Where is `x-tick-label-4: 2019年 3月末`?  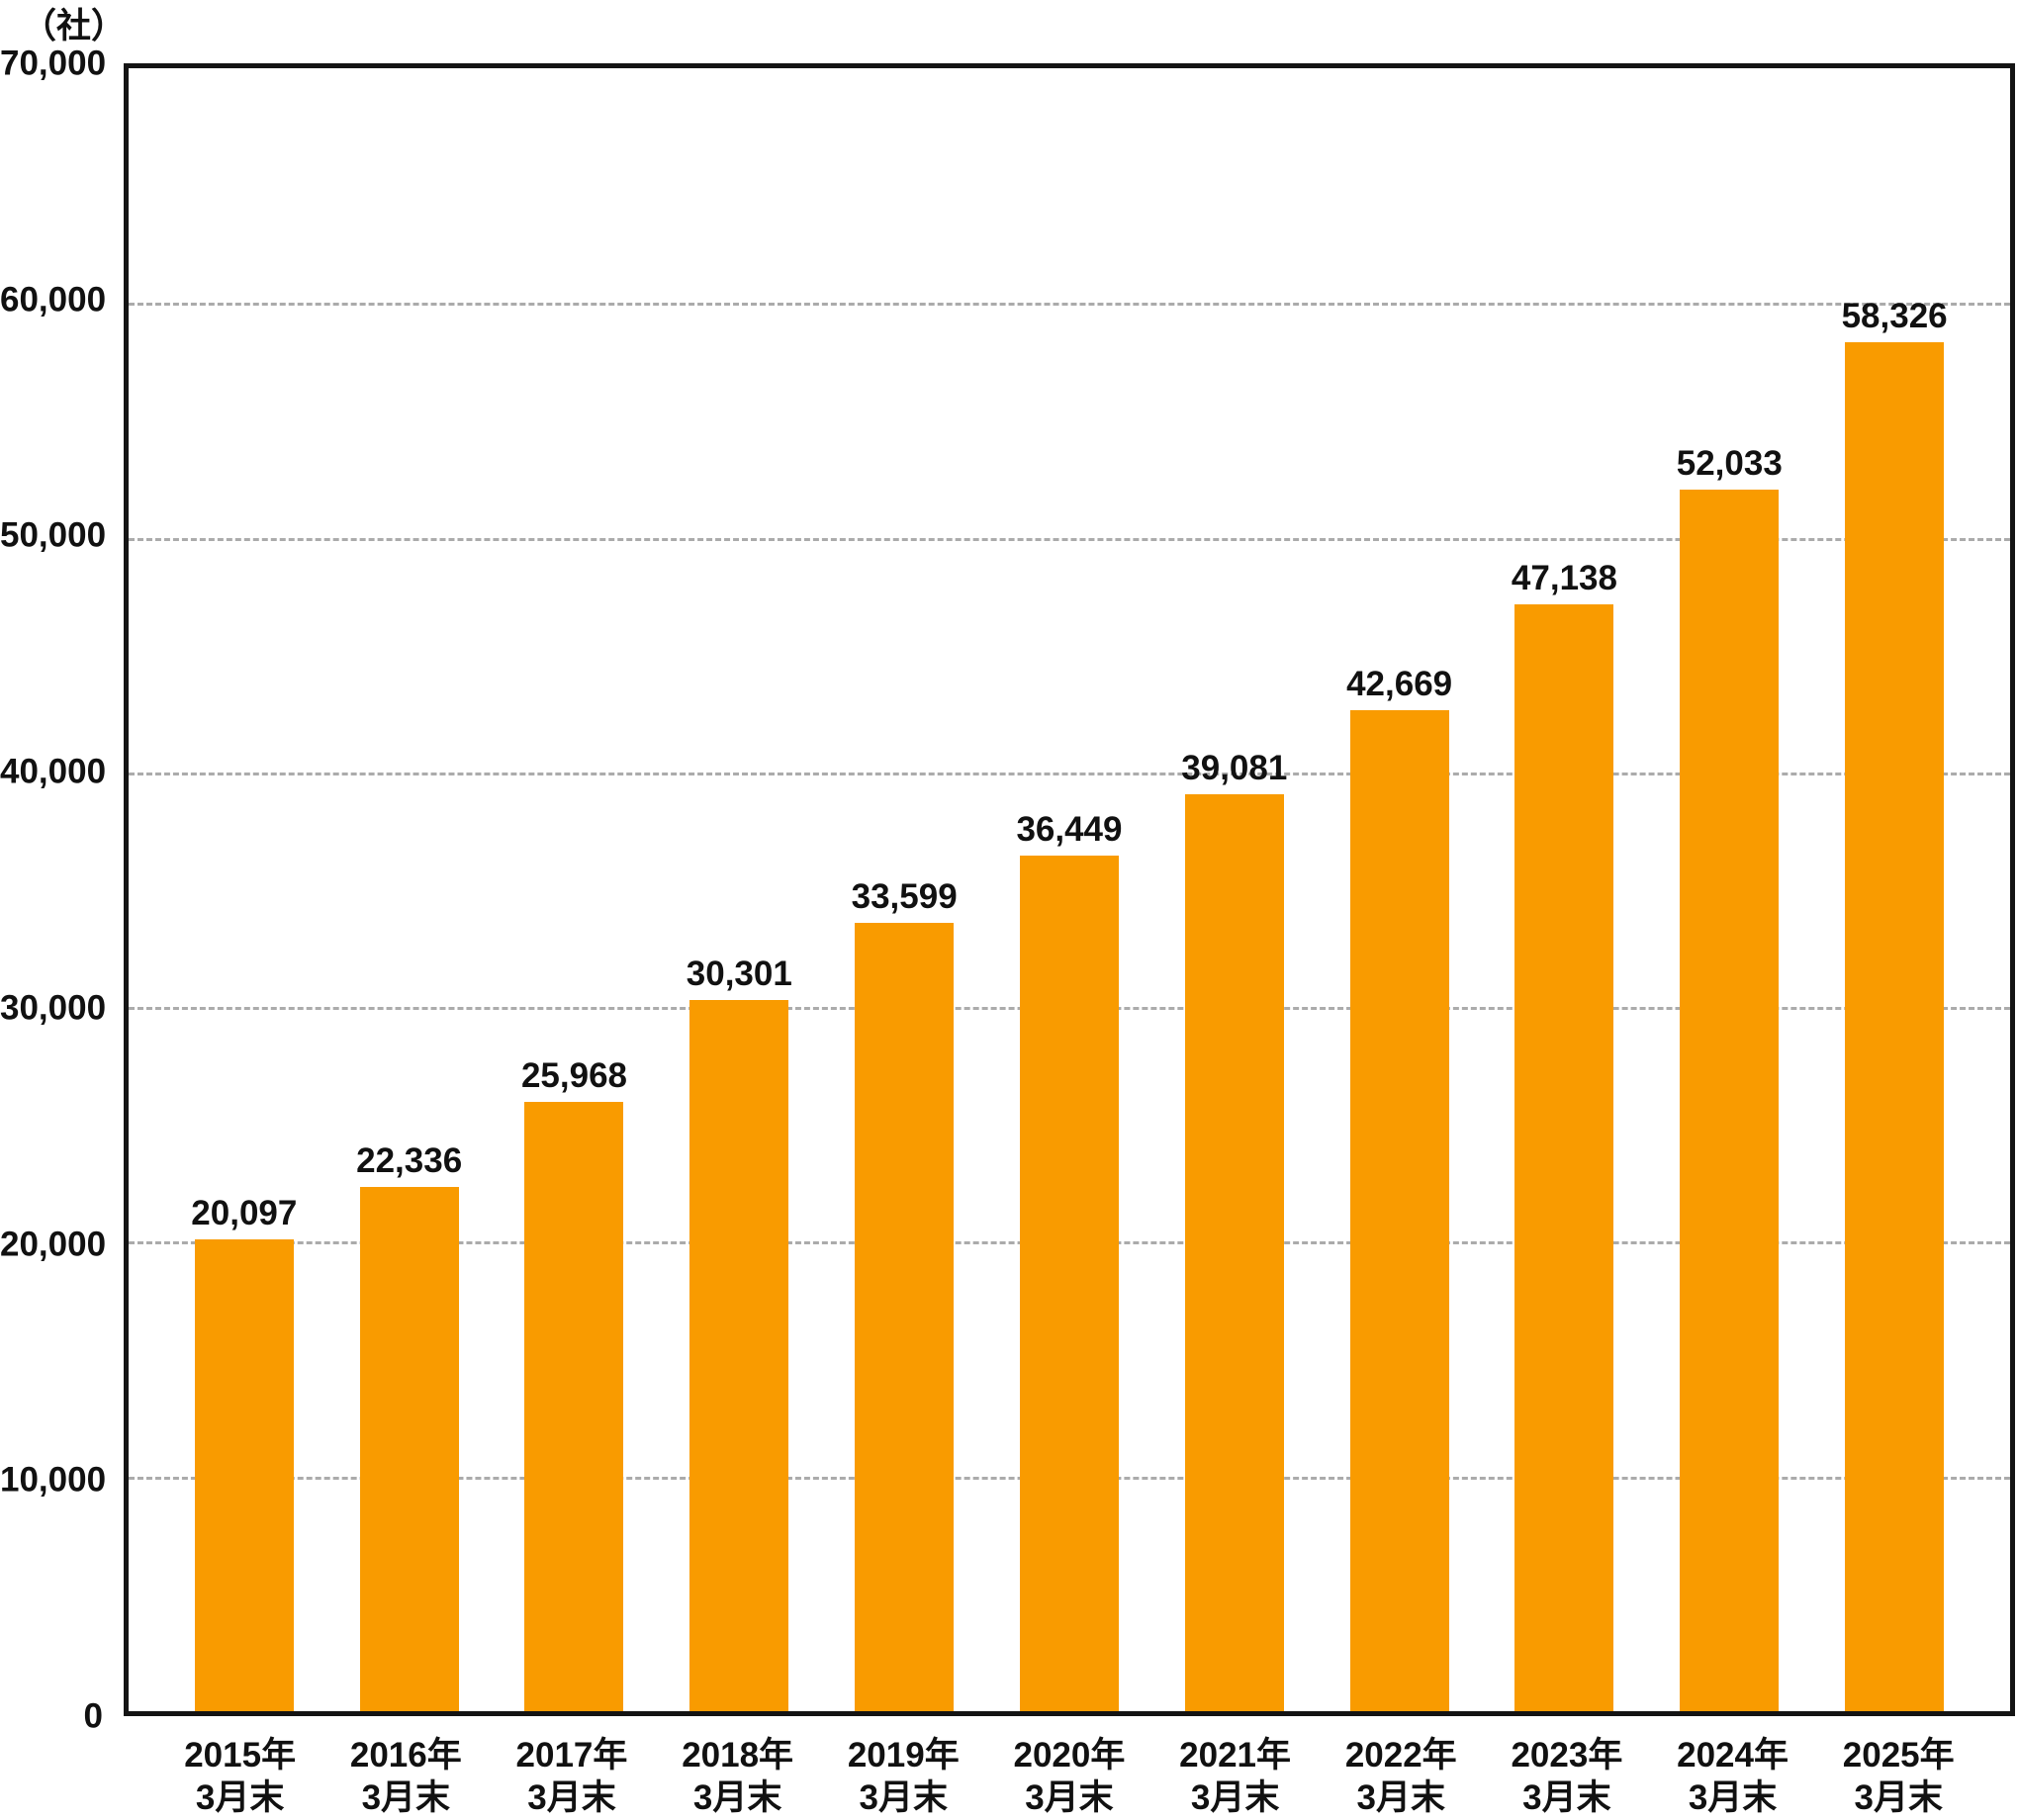 x-tick-label-4: 2019年 3月末 is located at coordinates (904, 1776).